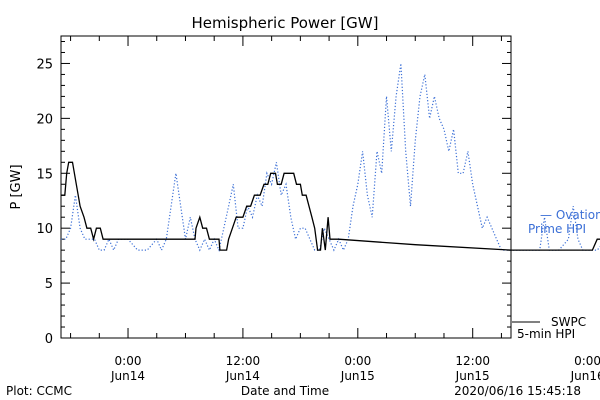 This screenshot has width=600, height=400. I want to click on x-tick-date-label: Jun16, so click(585, 376).